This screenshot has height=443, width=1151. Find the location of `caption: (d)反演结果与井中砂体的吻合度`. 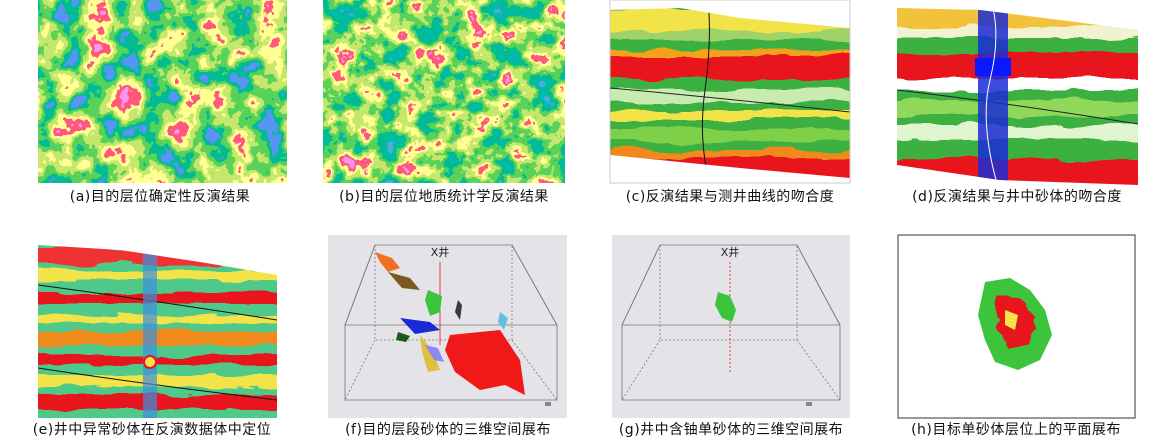

caption: (d)反演结果与井中砂体的吻合度 is located at coordinates (1017, 197).